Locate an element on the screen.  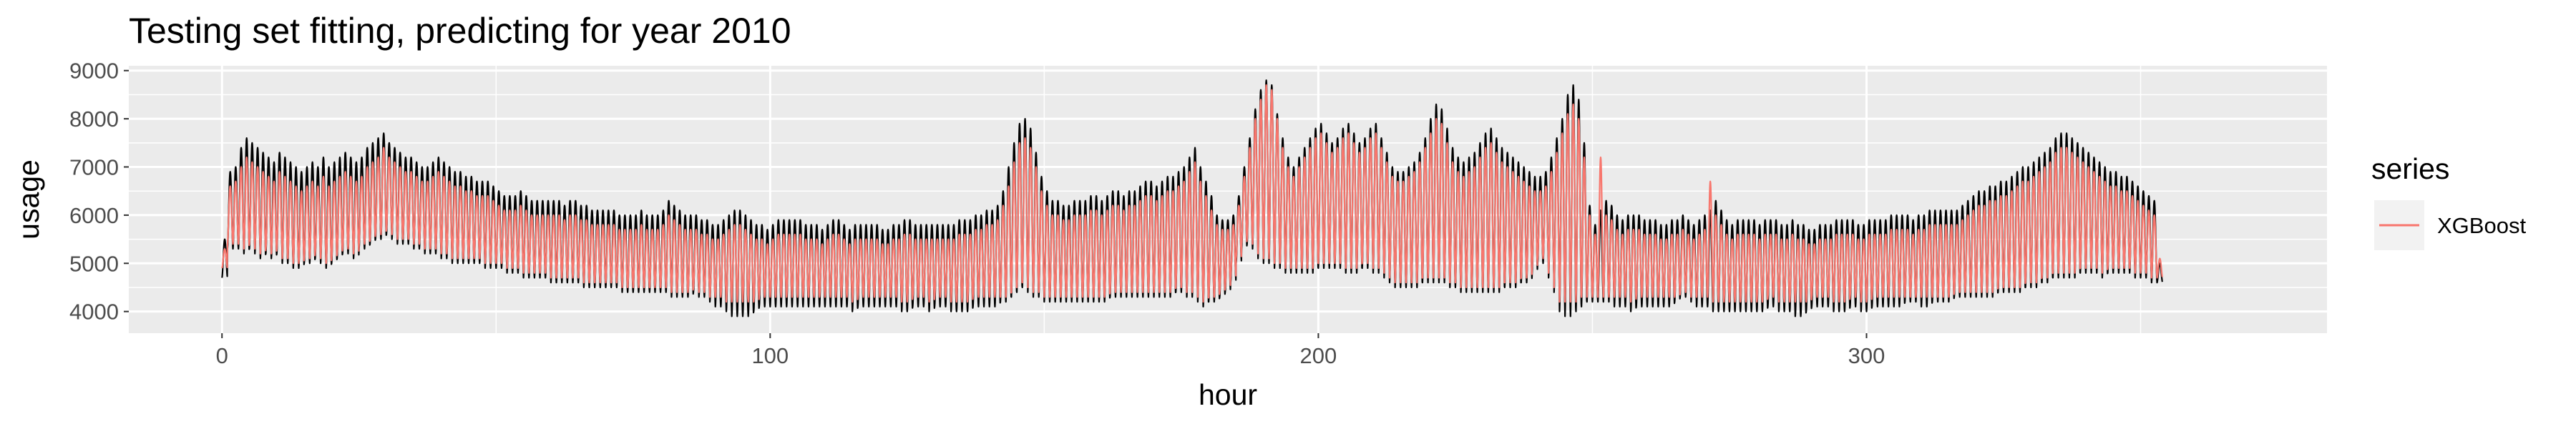
y-tick-label: 8000 is located at coordinates (94, 119).